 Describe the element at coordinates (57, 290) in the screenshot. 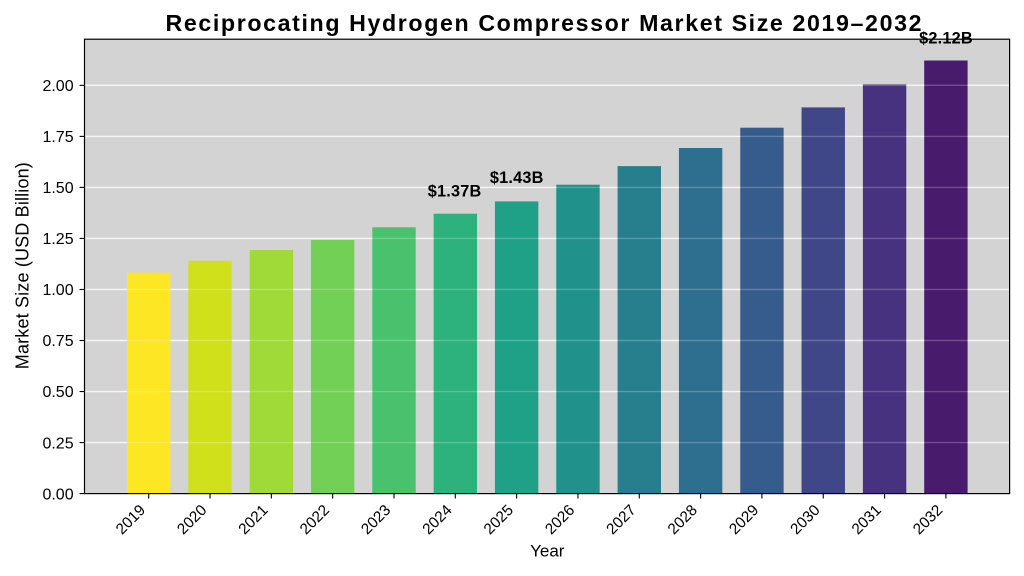

I see `svg-text: 1.00` at that location.